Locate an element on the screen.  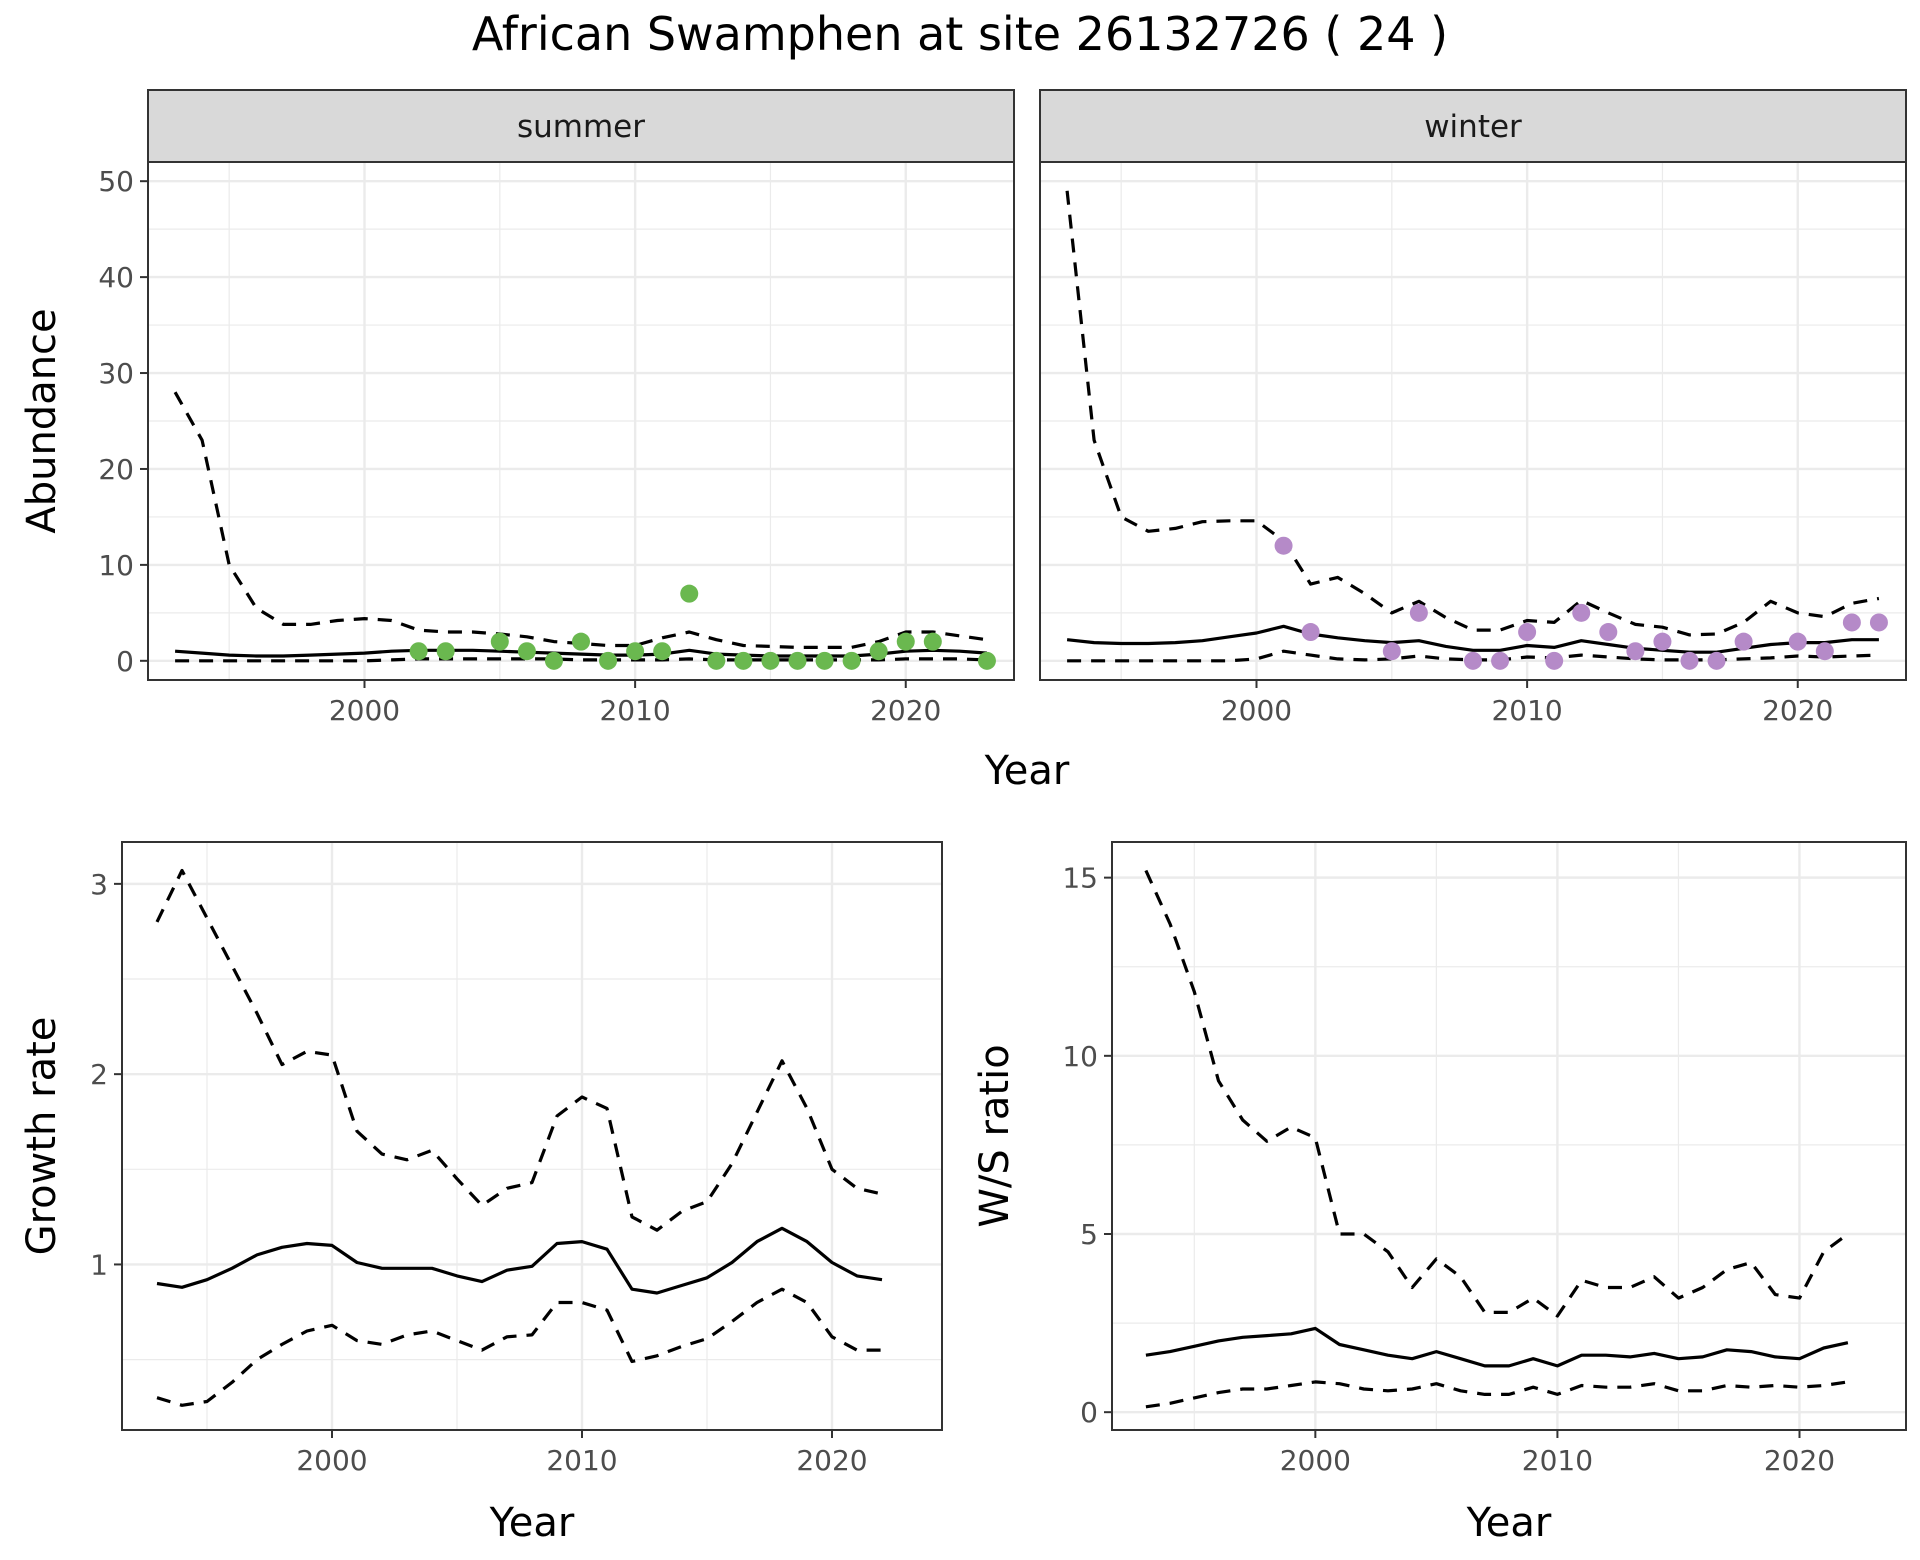
ratio-y-tick-label: 5 is located at coordinates (1089, 1234).